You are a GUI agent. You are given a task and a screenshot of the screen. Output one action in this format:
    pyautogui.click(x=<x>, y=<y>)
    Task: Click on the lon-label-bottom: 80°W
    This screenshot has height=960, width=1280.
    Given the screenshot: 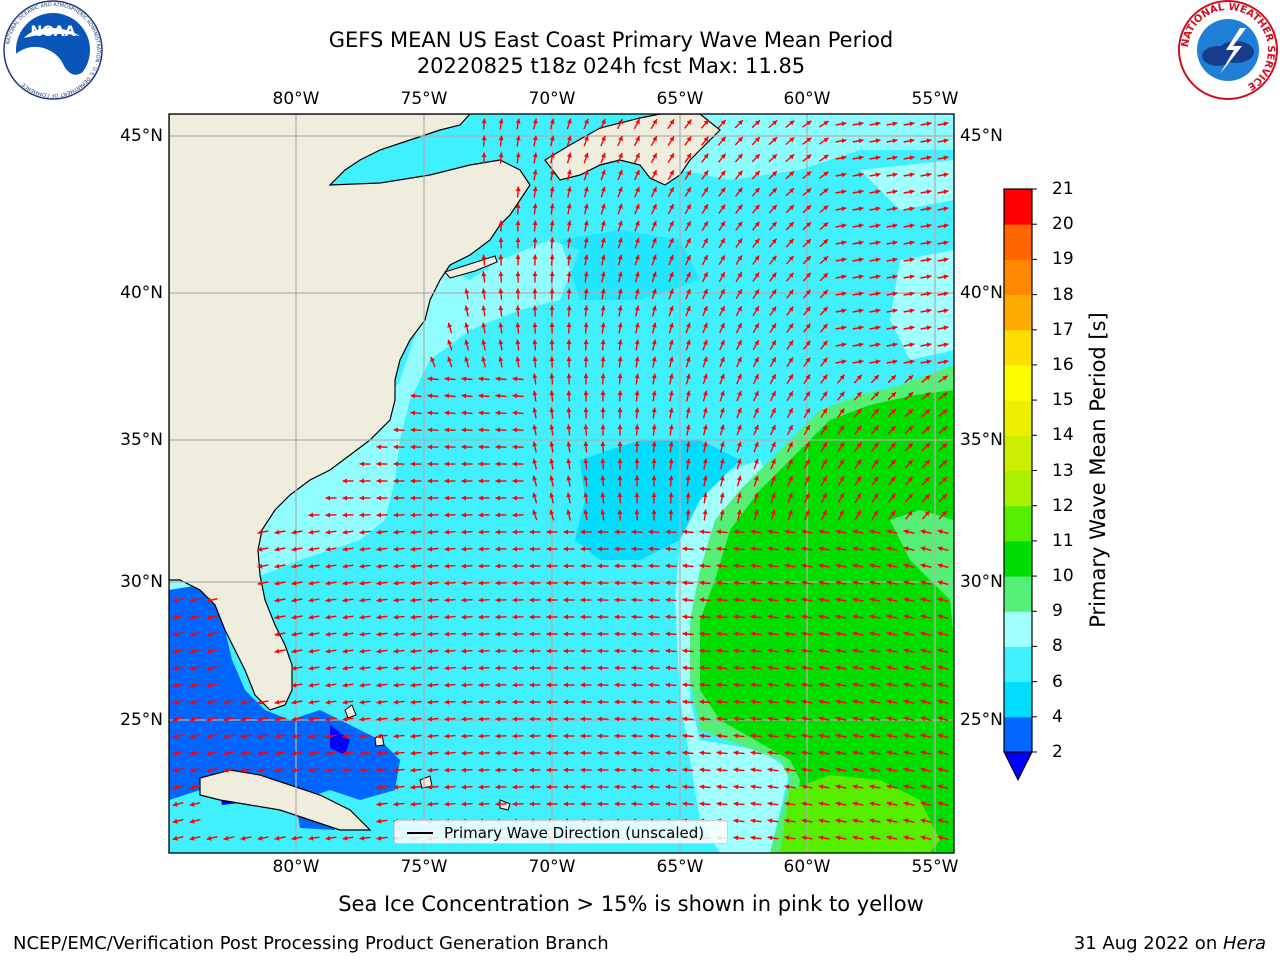 What is the action you would take?
    pyautogui.click(x=296, y=867)
    